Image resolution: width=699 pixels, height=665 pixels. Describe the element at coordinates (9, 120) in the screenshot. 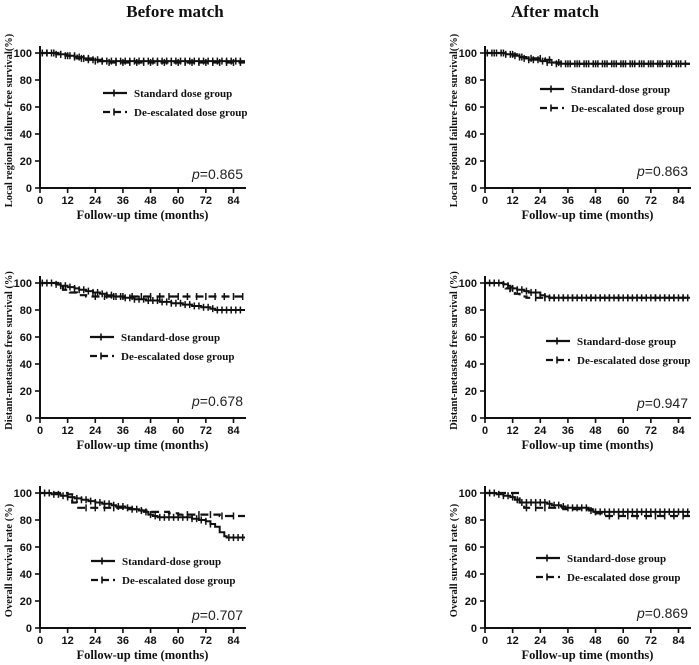

I see `y-axis-label: Local regional failure-free survival(%)` at that location.